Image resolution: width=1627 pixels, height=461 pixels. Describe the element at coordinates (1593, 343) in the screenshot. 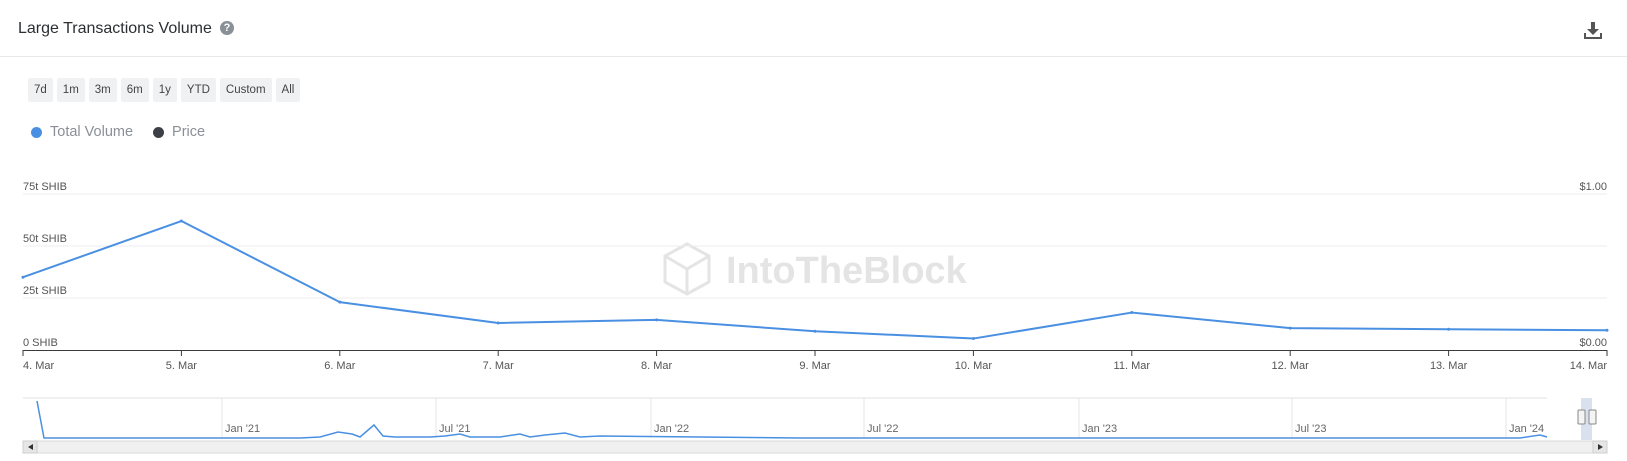

I see `y2-axis-tick-label: $0.00` at that location.